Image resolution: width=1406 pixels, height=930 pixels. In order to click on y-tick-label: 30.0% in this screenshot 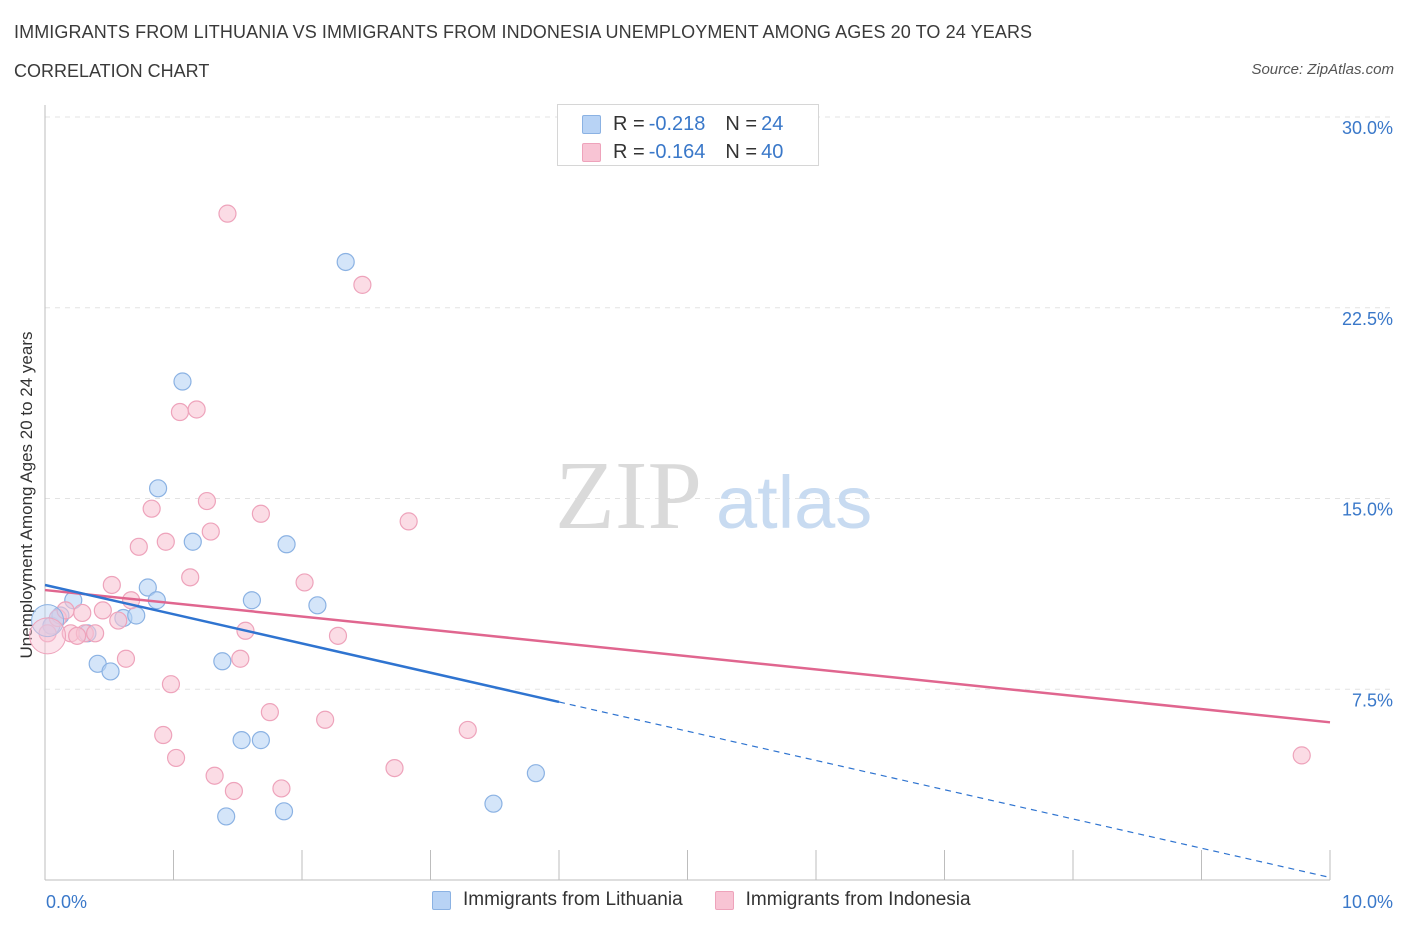, I will do `click(1367, 128)`.